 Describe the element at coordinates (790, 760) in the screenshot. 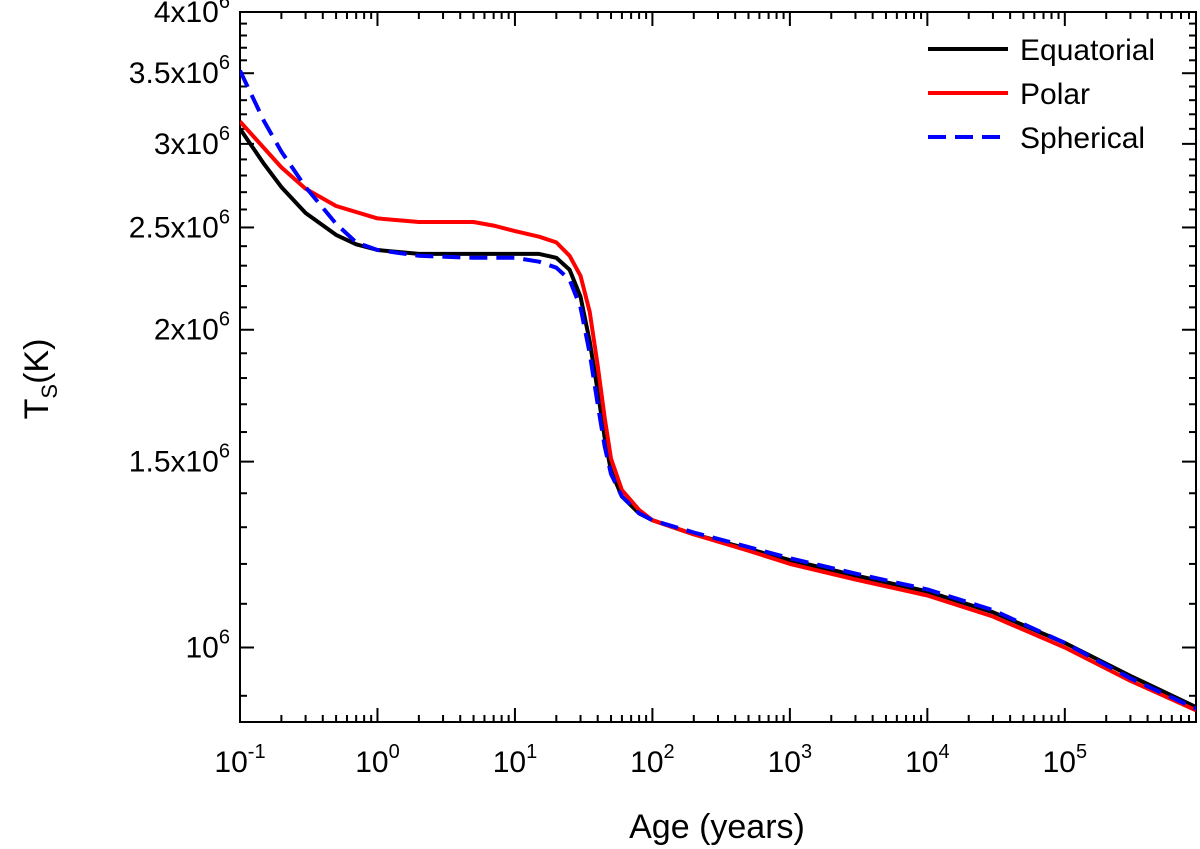

I see `x-tick-label: 10³` at that location.